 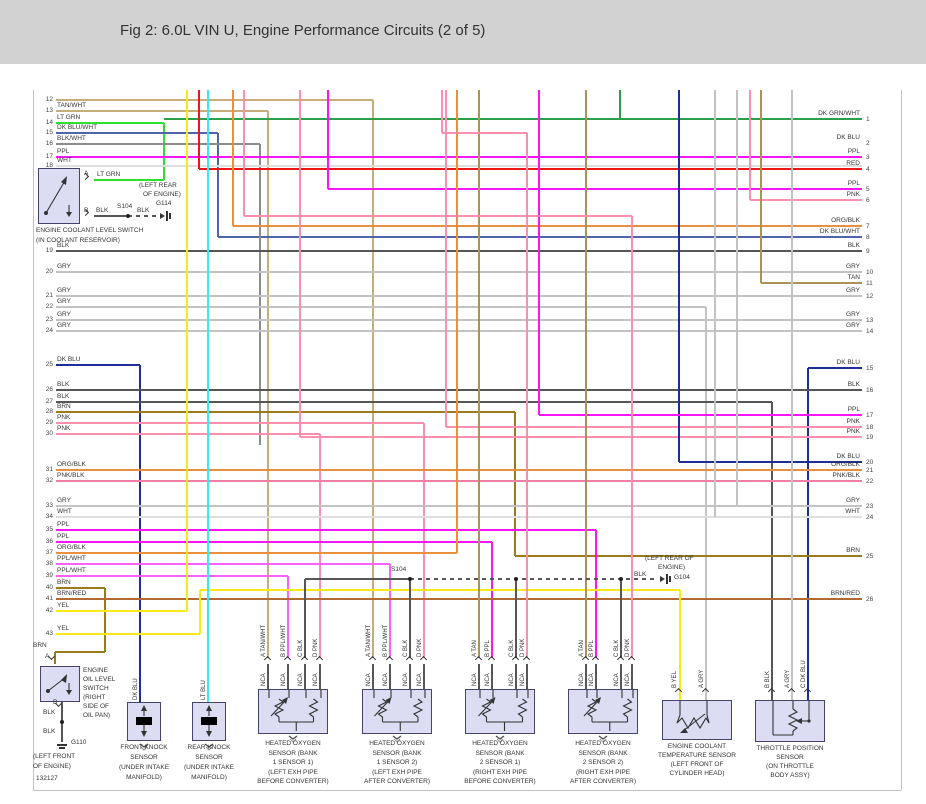 What do you see at coordinates (672, 567) in the screenshot?
I see `diagram-label: ENGINE)` at bounding box center [672, 567].